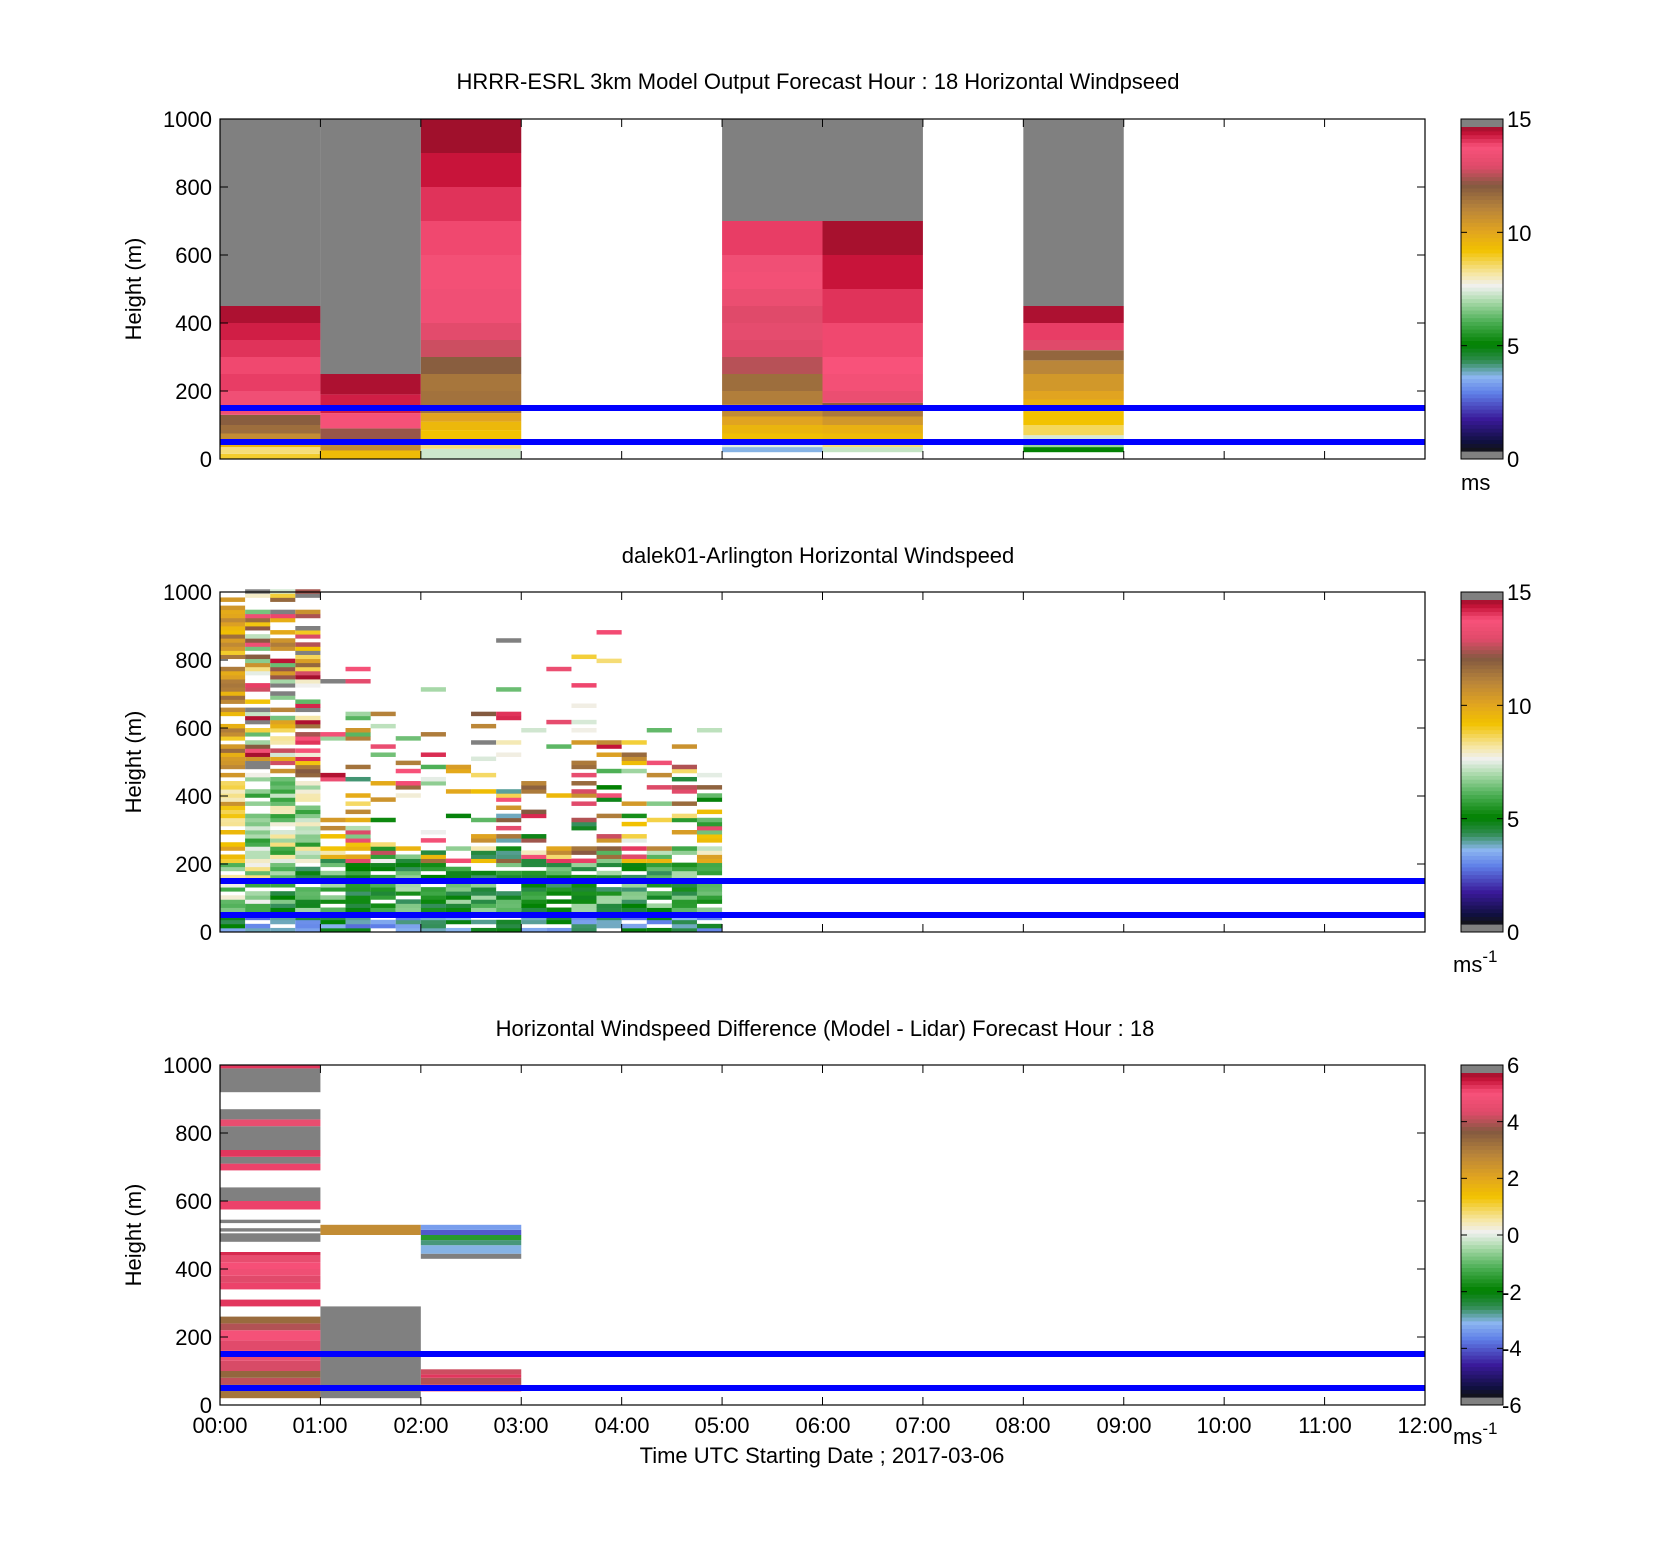 The image size is (1680, 1561). Describe the element at coordinates (206, 459) in the screenshot. I see `panel-model-ytick-0: 0` at that location.